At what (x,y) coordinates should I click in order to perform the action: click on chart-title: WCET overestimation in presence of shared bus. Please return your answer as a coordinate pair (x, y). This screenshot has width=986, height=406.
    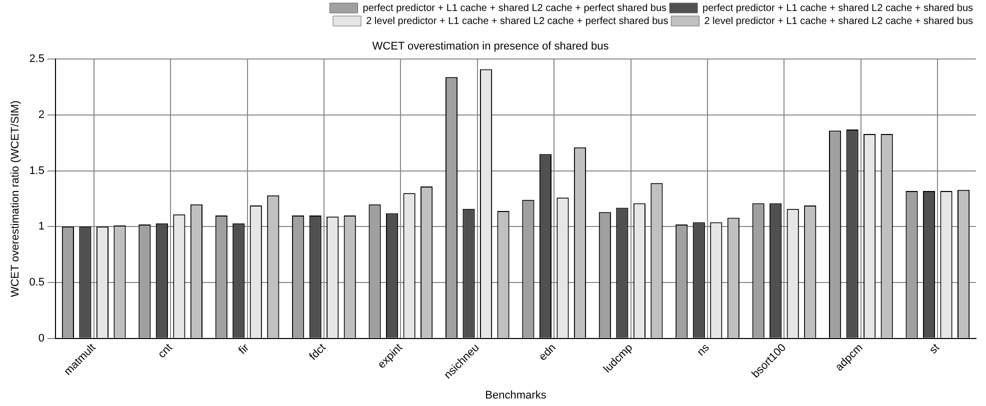
    Looking at the image, I should click on (491, 46).